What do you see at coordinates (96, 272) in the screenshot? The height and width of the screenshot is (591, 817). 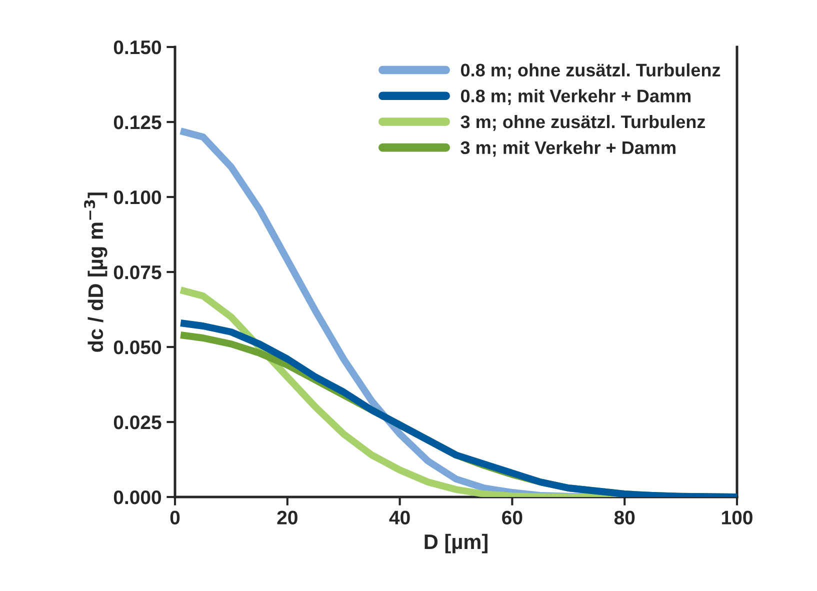 I see `y-axis-title: dc / dD [µg m$^{−3}$]` at bounding box center [96, 272].